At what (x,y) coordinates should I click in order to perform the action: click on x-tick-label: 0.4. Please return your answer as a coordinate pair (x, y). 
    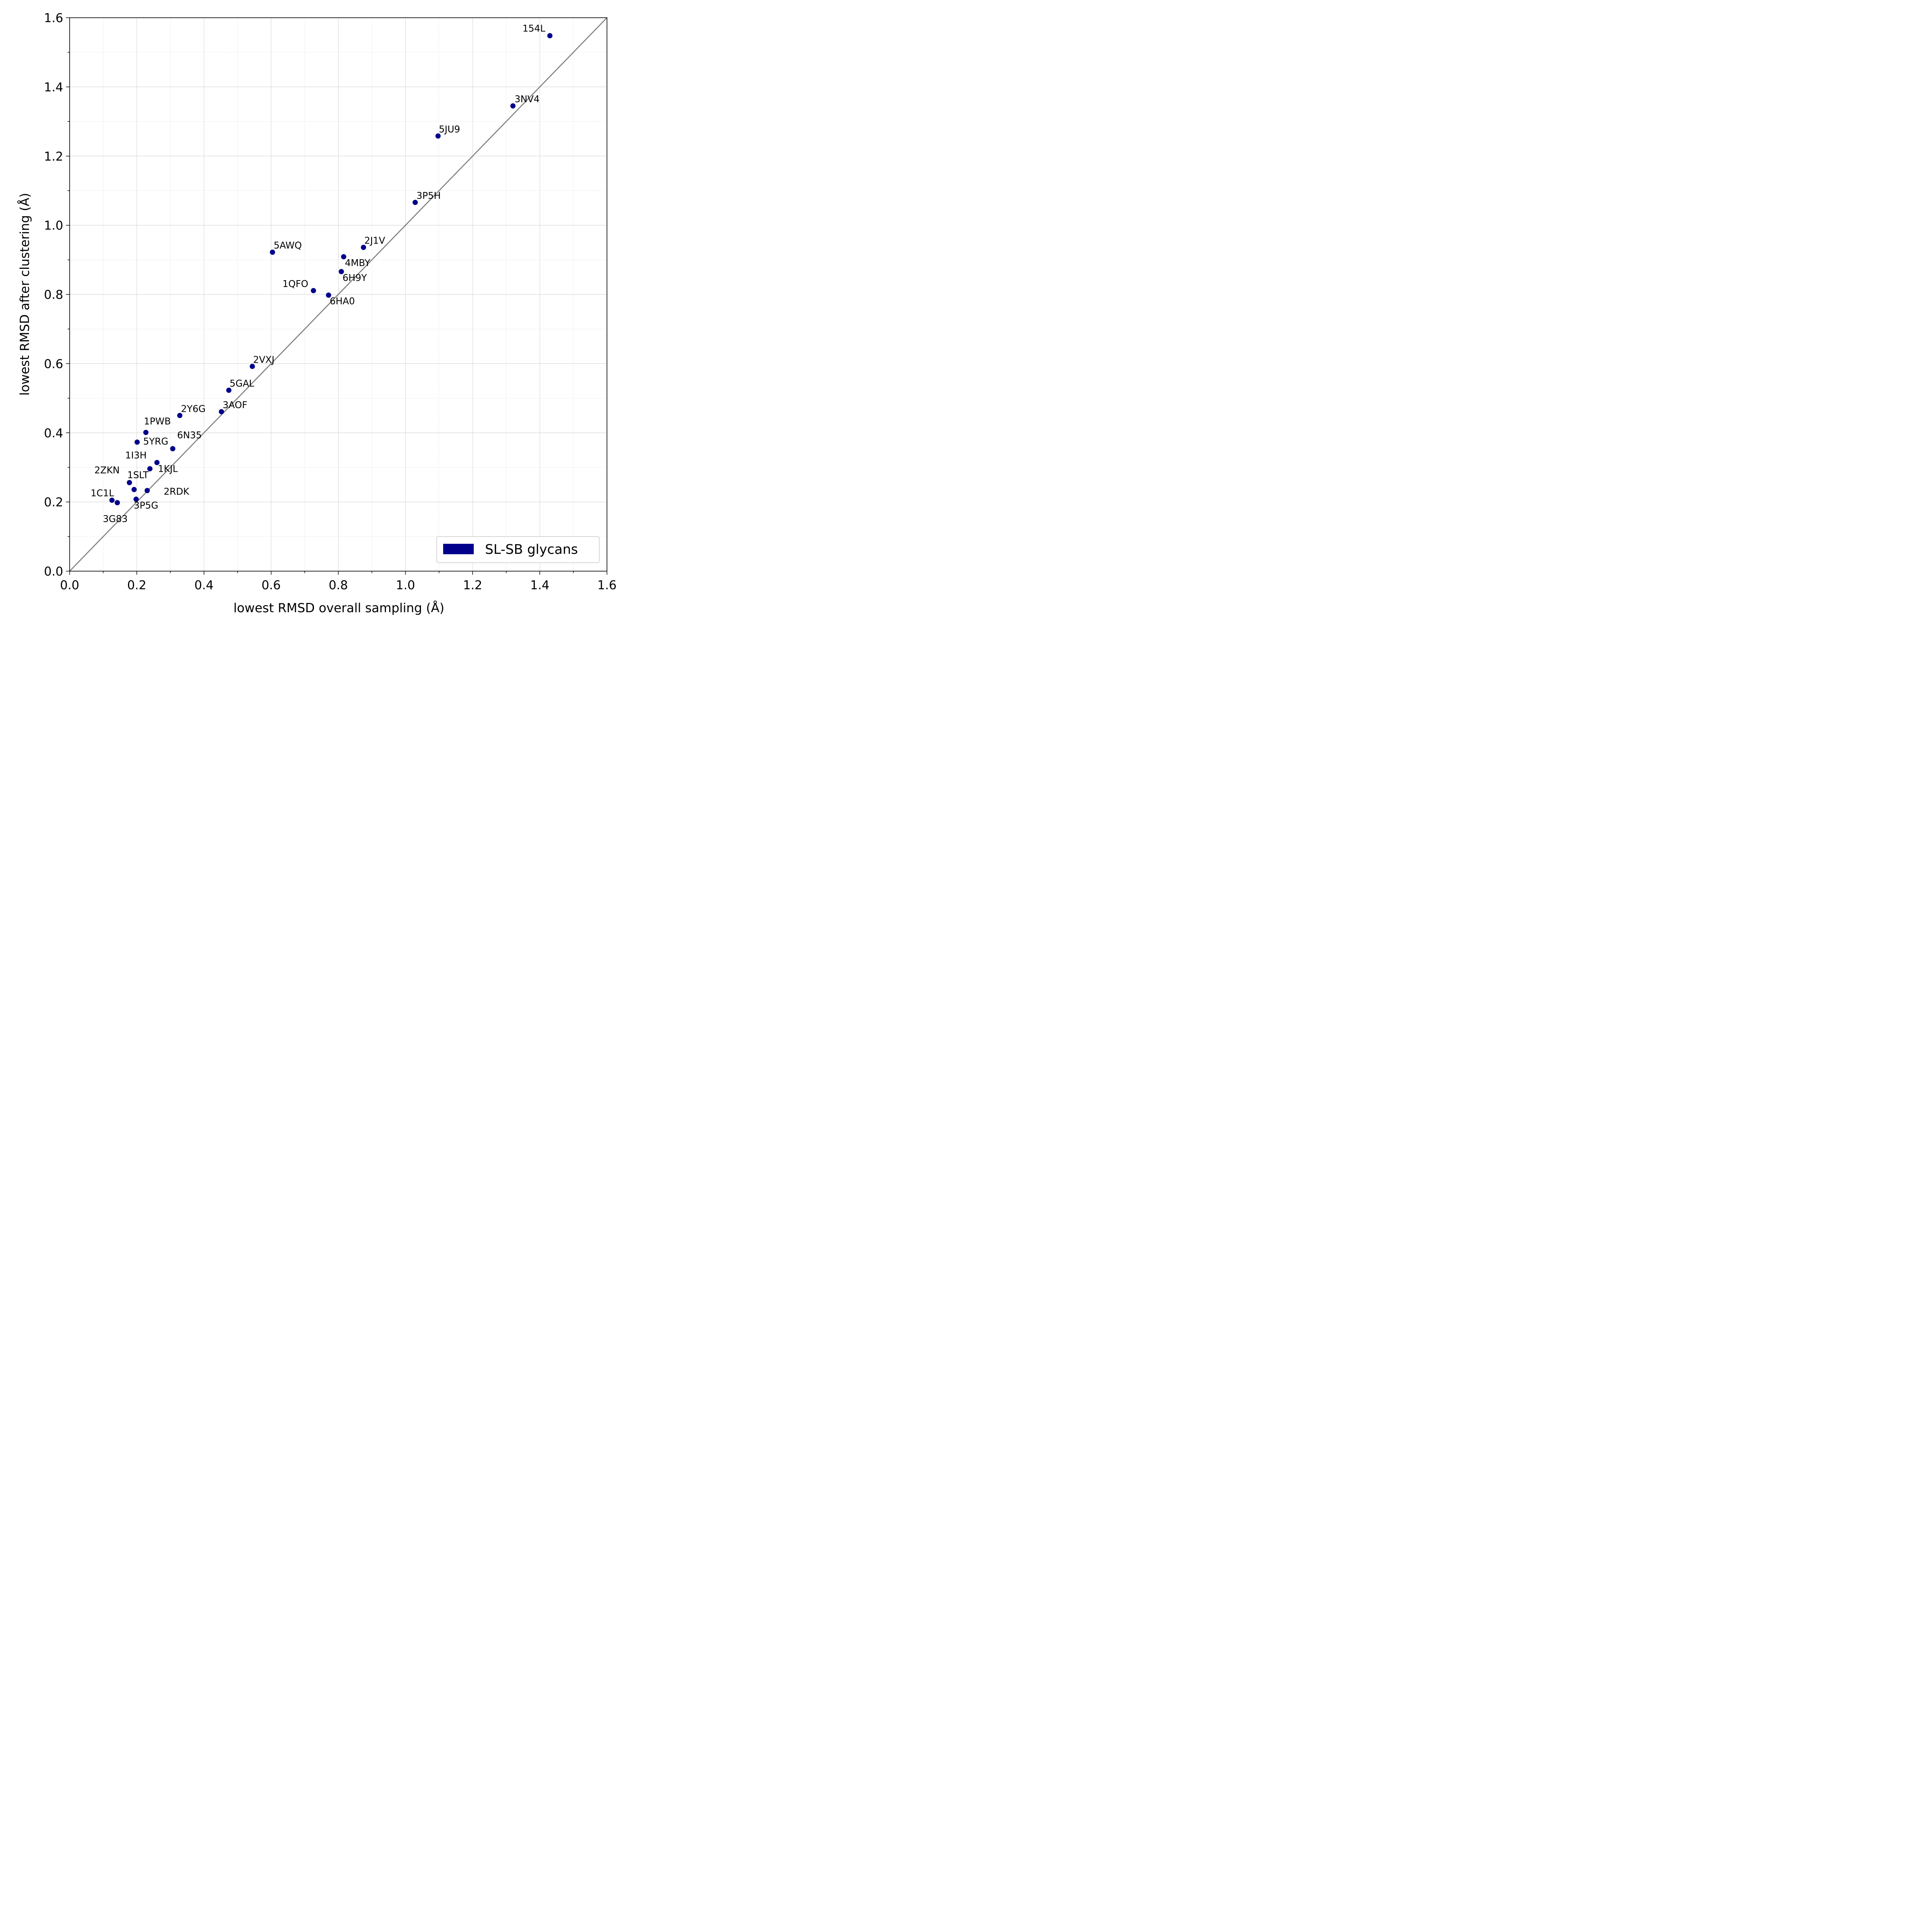
    Looking at the image, I should click on (204, 585).